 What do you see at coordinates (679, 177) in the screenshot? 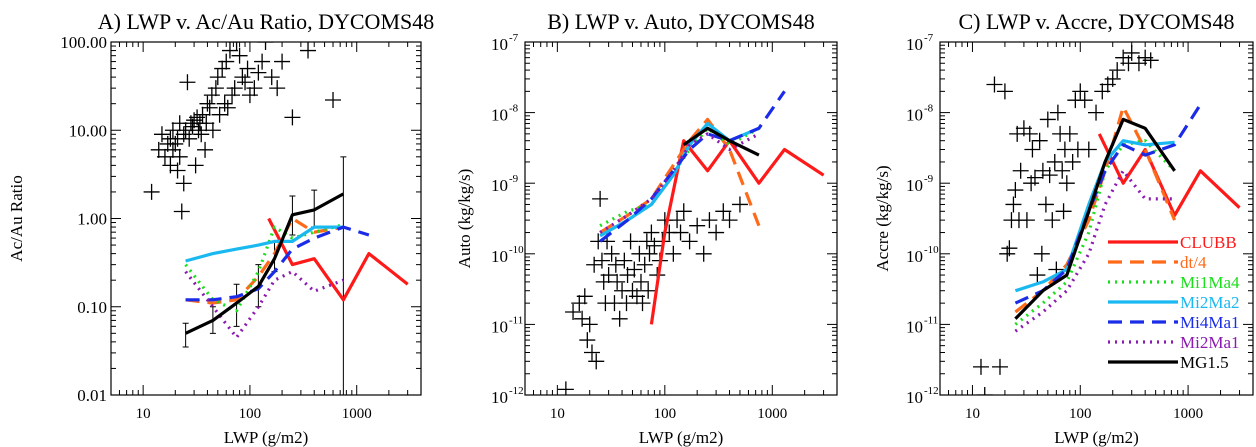
I see `series-line-mi1ma4` at bounding box center [679, 177].